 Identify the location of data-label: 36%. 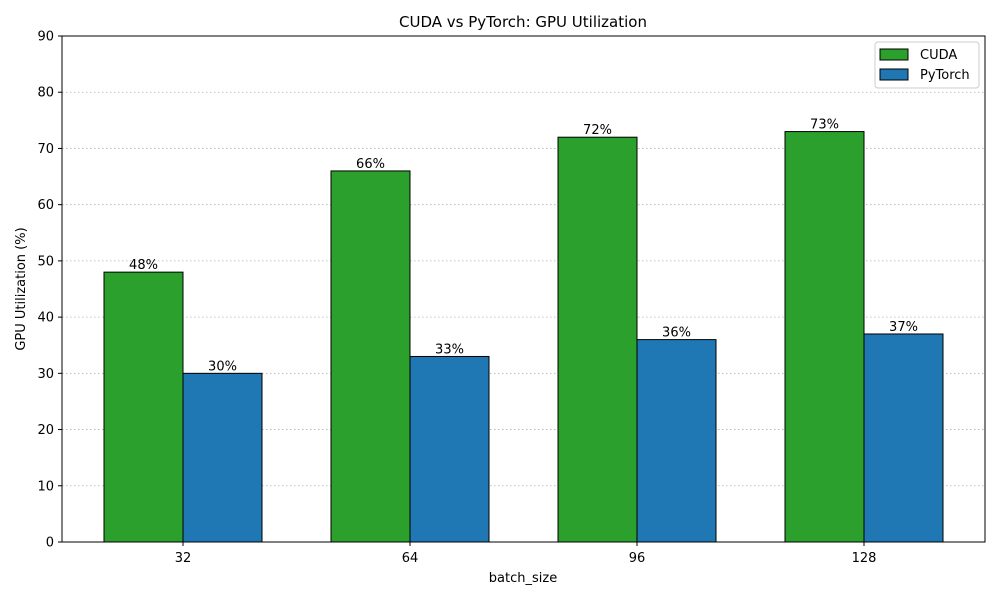
(676, 333).